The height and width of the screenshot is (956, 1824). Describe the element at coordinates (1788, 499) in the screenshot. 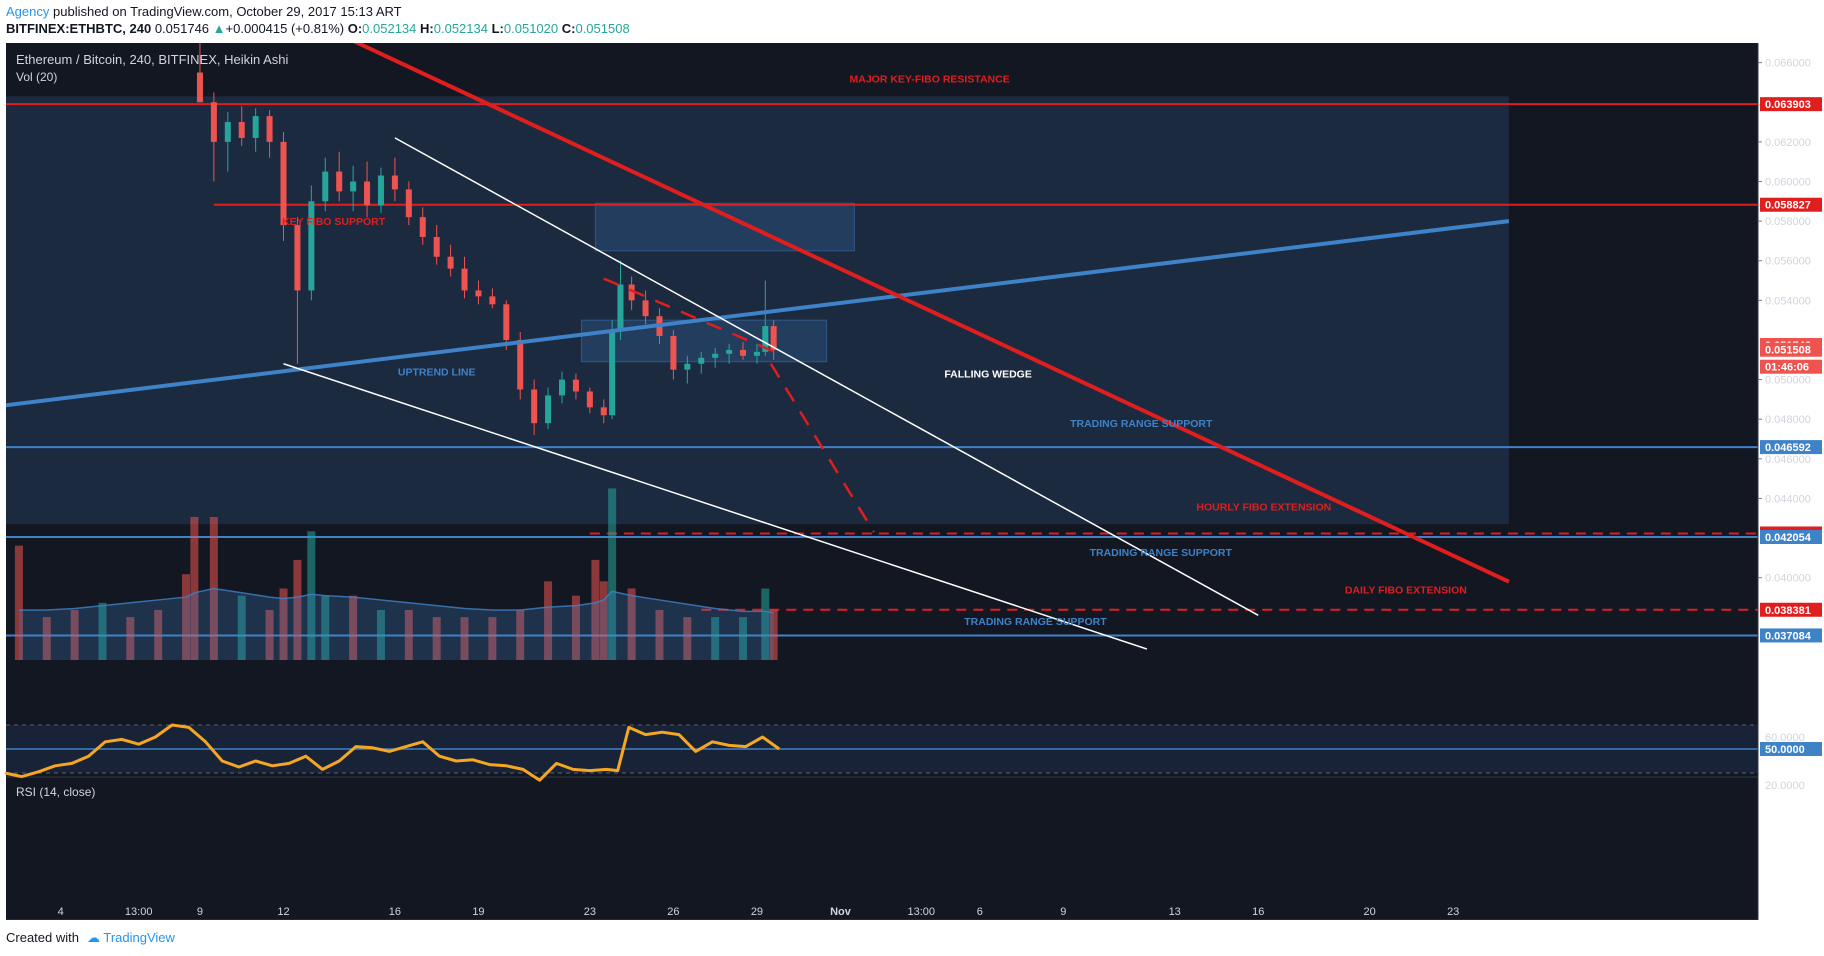

I see `y-tick-label: 0.044000` at that location.